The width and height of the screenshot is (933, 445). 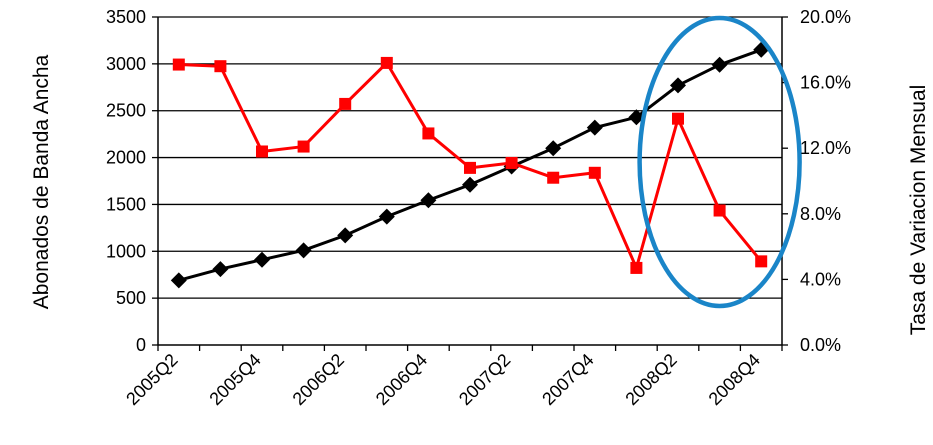 I want to click on x-tick-label: 2006Q4, so click(x=401, y=379).